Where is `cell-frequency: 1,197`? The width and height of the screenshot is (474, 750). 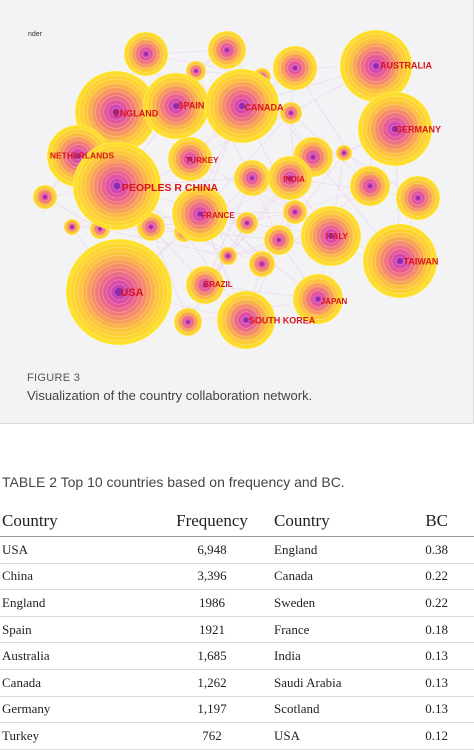
cell-frequency: 1,197 is located at coordinates (212, 710).